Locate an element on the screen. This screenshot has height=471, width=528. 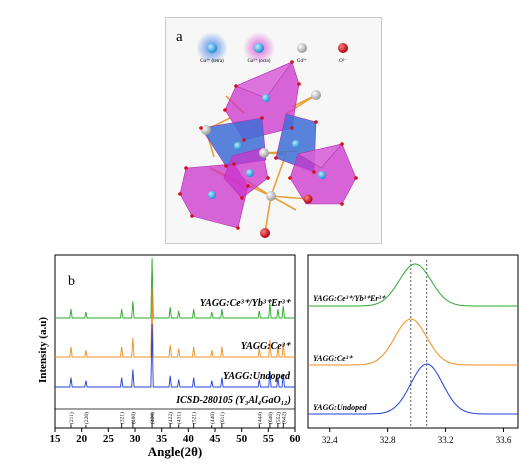
zoom-reference-lines is located at coordinates (419, 344).